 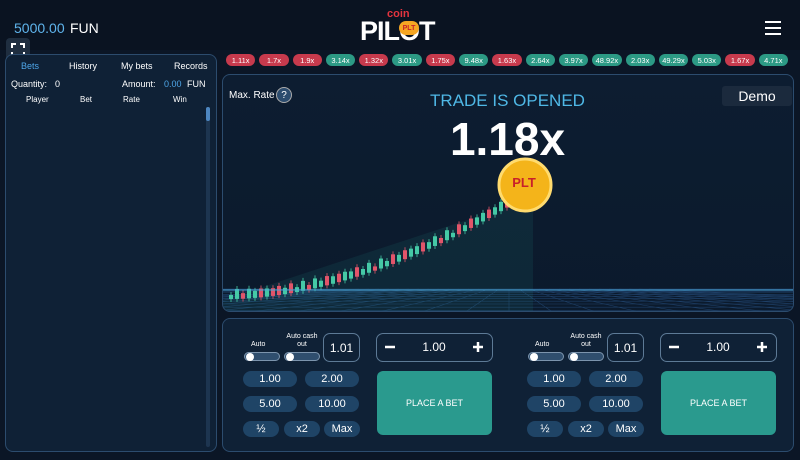 I want to click on mode-badge: Demo, so click(x=757, y=96).